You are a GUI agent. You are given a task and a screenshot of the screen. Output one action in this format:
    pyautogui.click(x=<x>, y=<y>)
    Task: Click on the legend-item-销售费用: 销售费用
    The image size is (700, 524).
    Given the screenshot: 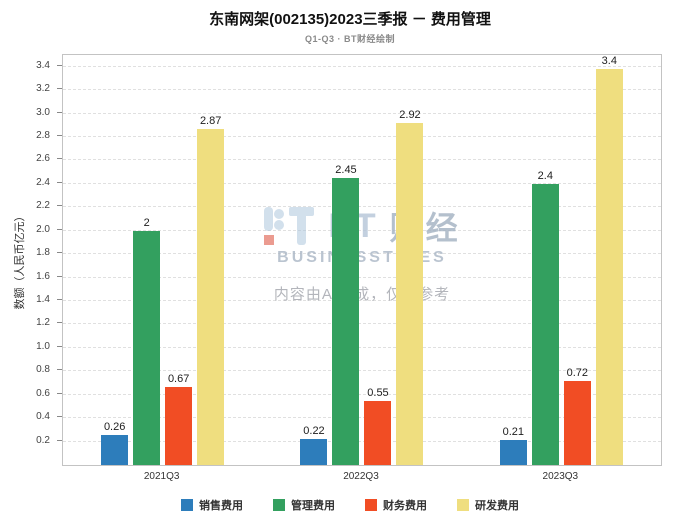 What is the action you would take?
    pyautogui.click(x=212, y=505)
    